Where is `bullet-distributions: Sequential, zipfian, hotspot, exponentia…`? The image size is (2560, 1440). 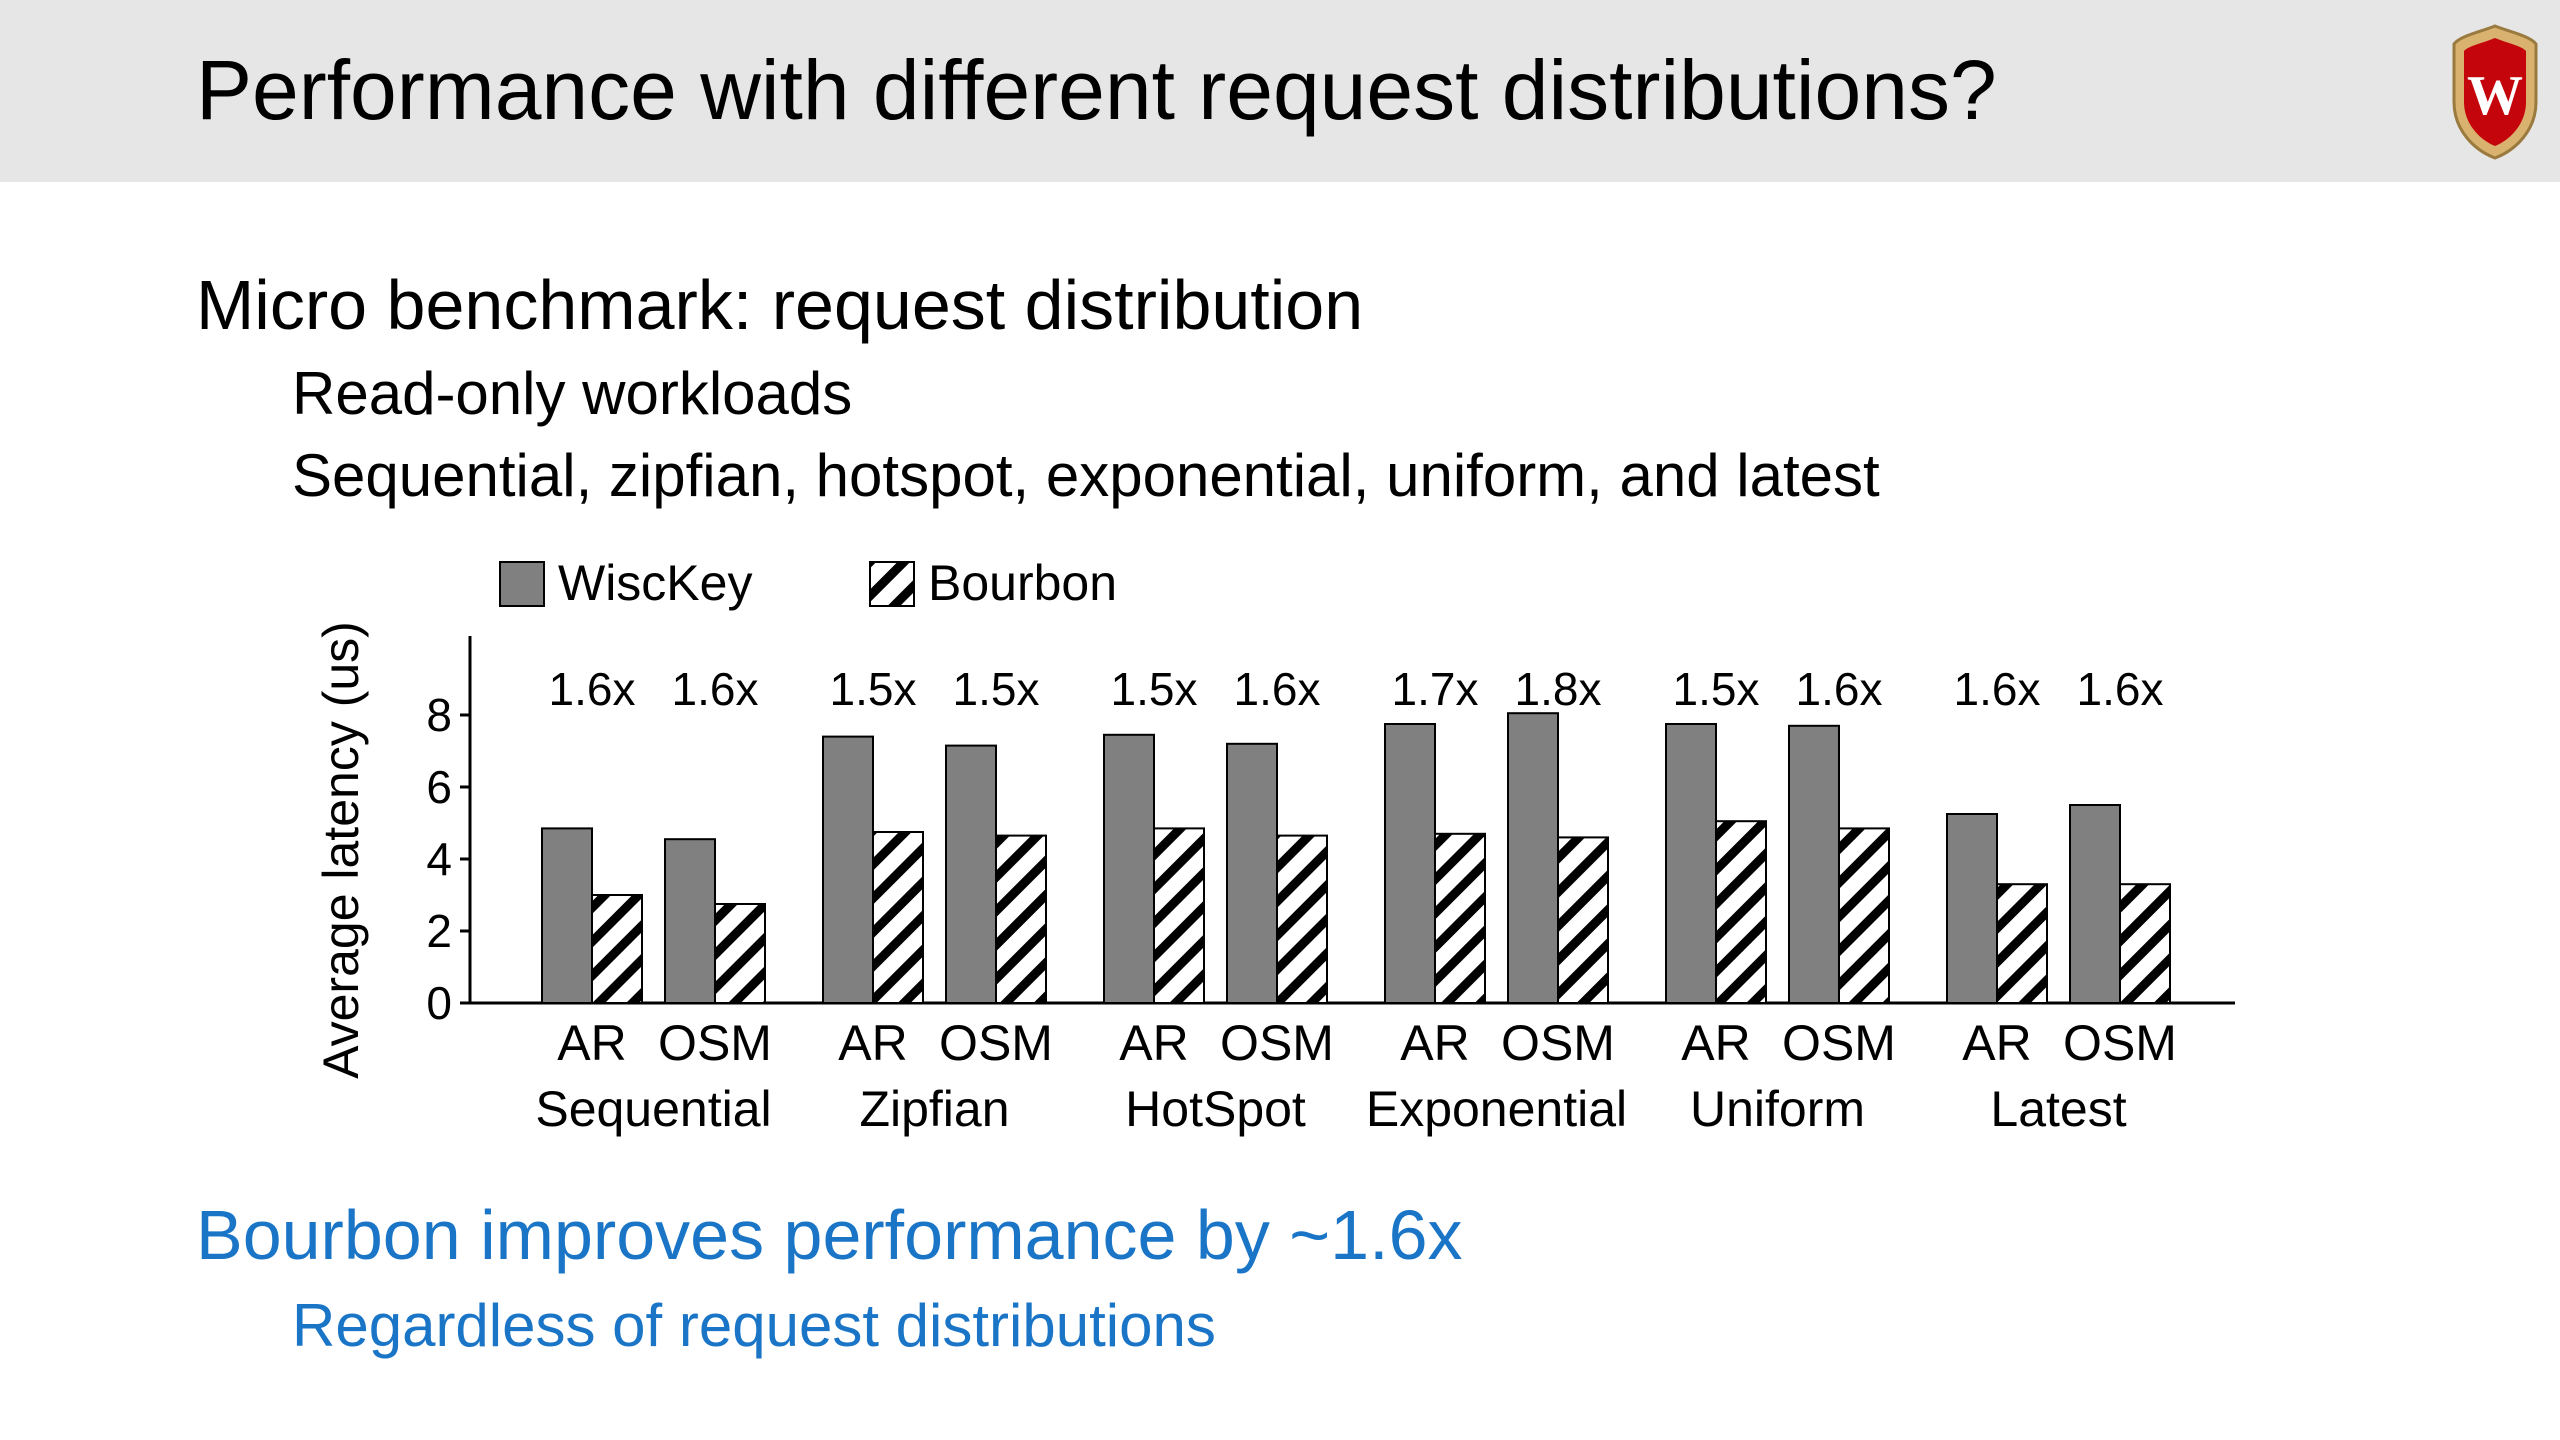 bullet-distributions: Sequential, zipfian, hotspot, exponentia… is located at coordinates (1086, 475).